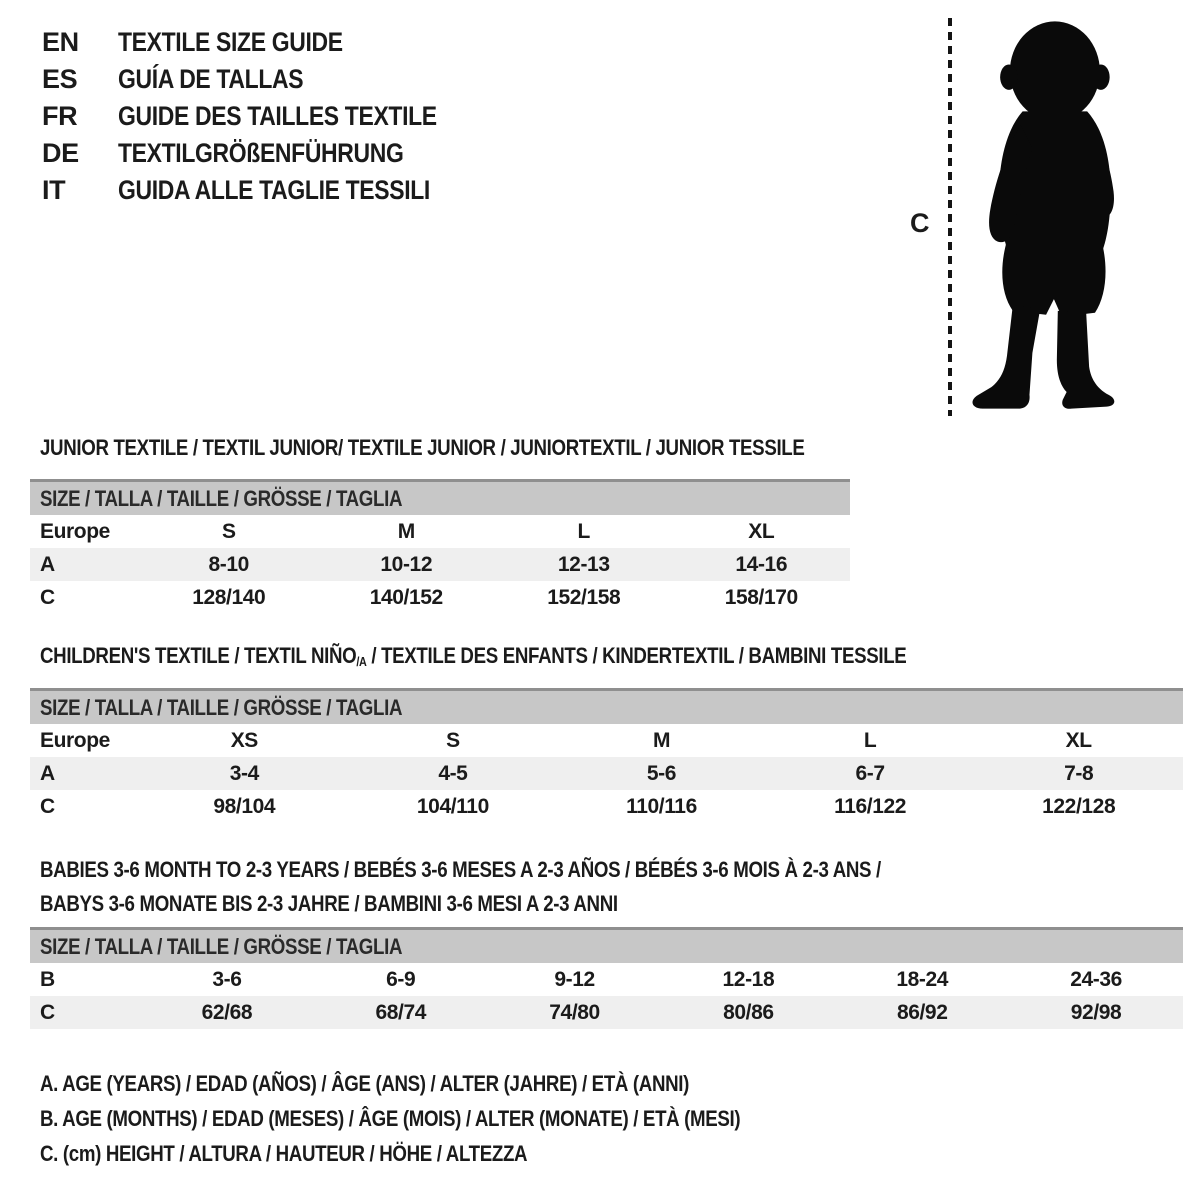 The width and height of the screenshot is (1200, 1200). What do you see at coordinates (661, 806) in the screenshot?
I see `height-cell: 110/116` at bounding box center [661, 806].